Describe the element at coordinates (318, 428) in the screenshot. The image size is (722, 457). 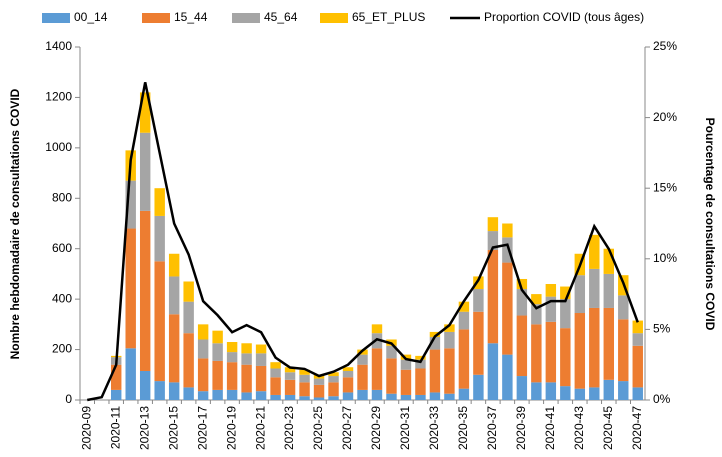
I see `x-tick-label: 2020-25` at that location.